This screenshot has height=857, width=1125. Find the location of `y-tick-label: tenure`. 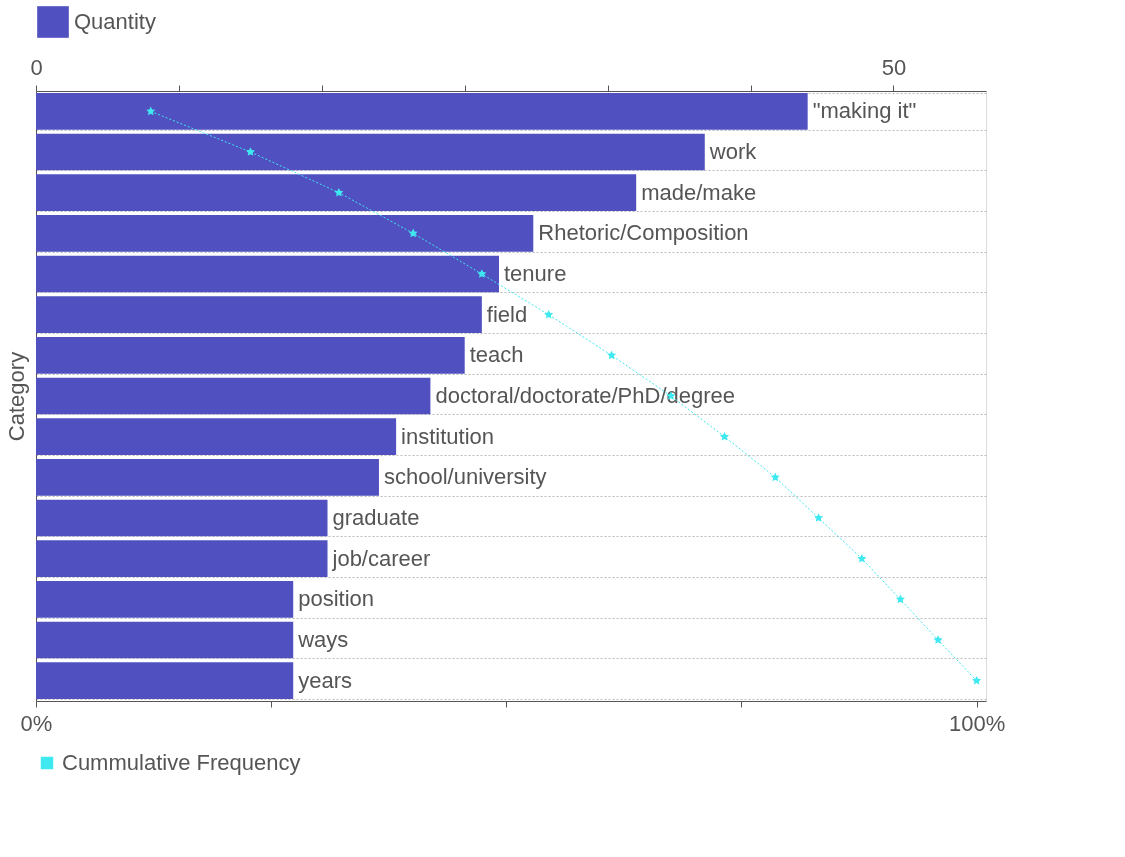

y-tick-label: tenure is located at coordinates (535, 273).